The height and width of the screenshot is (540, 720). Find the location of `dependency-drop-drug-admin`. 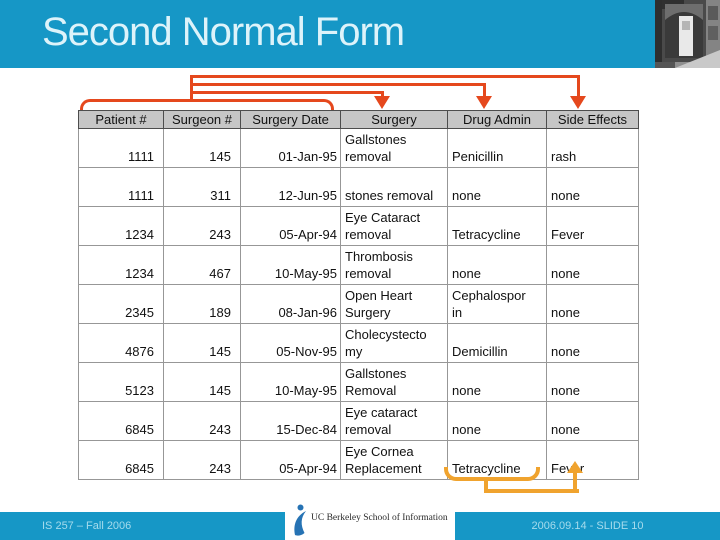

dependency-drop-drug-admin is located at coordinates (484, 90).